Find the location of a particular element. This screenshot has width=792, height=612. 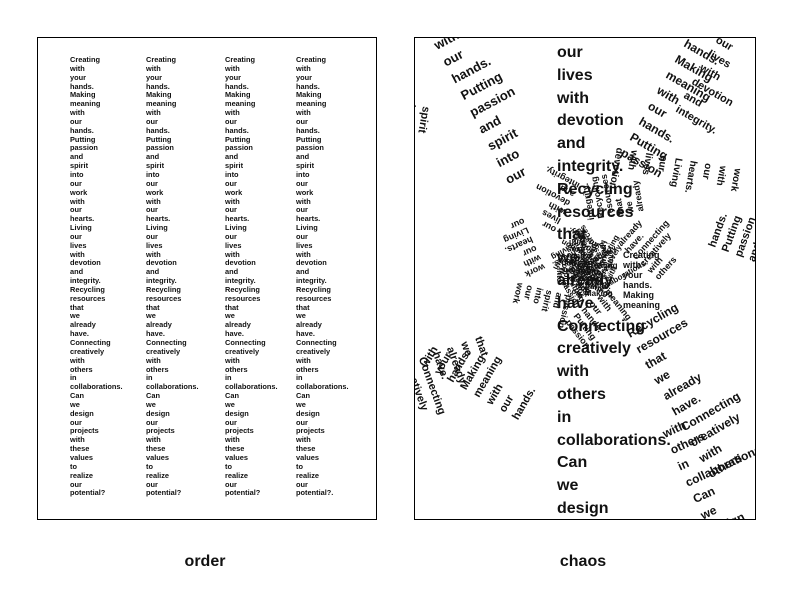

scattered-word: Living is located at coordinates (573, 263).